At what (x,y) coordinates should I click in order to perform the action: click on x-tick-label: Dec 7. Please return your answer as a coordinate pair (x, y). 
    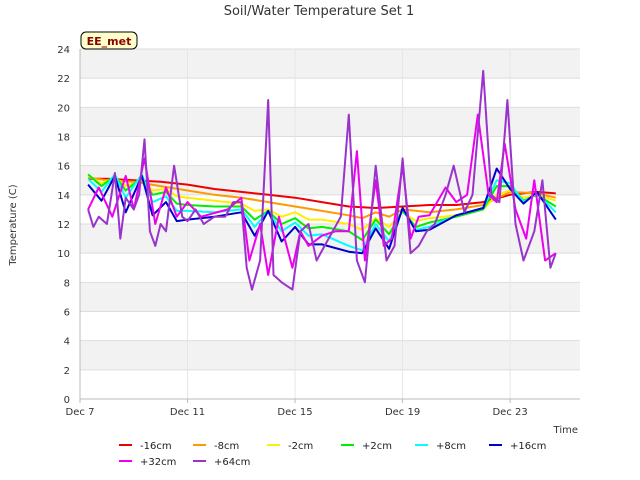
    Looking at the image, I should click on (80, 412).